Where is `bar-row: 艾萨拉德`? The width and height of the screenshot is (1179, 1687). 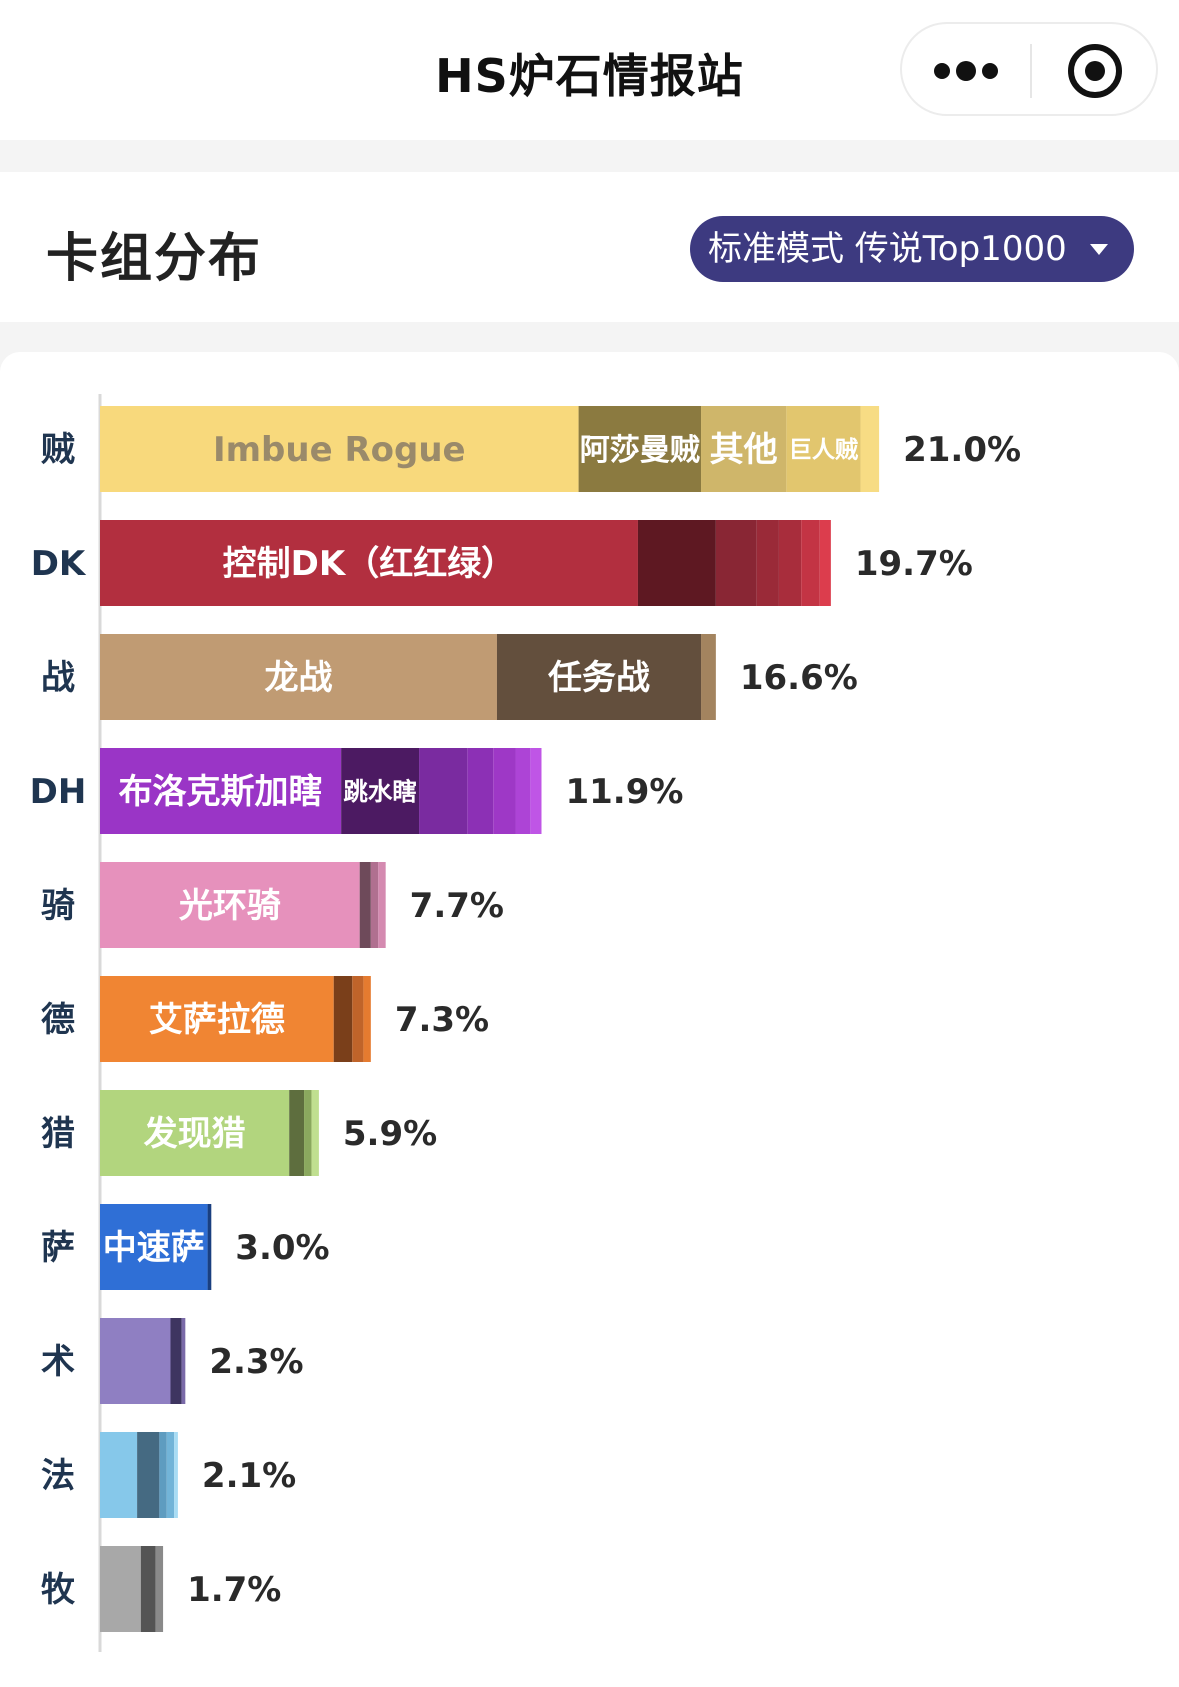 bar-row: 艾萨拉德 is located at coordinates (235, 1019).